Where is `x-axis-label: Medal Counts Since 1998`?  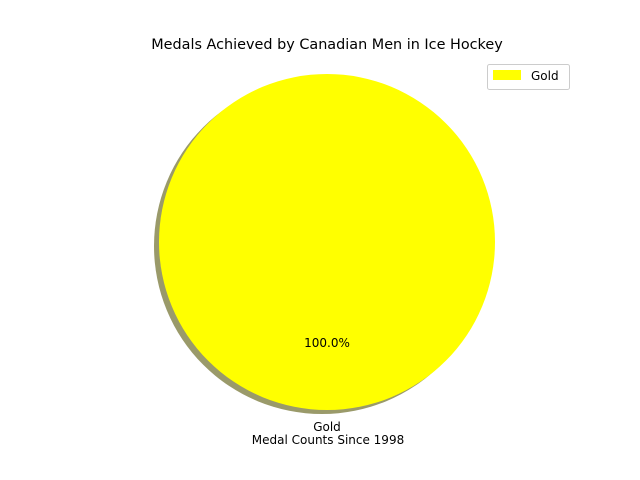 x-axis-label: Medal Counts Since 1998 is located at coordinates (328, 440).